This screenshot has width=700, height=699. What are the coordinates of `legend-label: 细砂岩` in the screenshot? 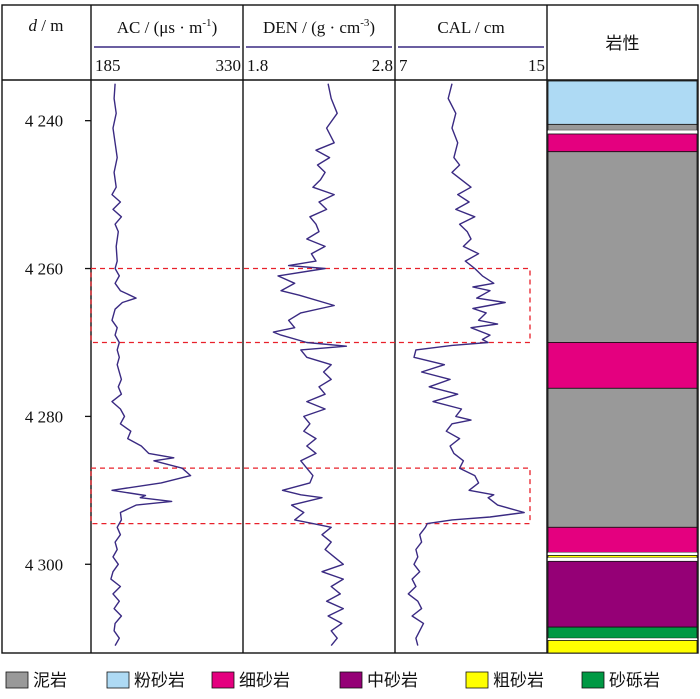 It's located at (264, 681).